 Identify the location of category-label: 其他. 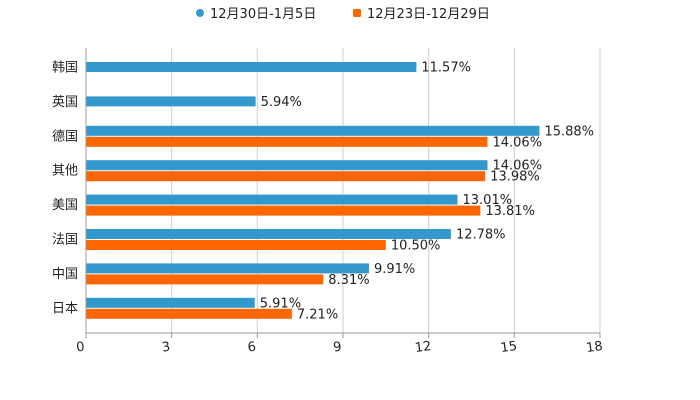
(65, 171).